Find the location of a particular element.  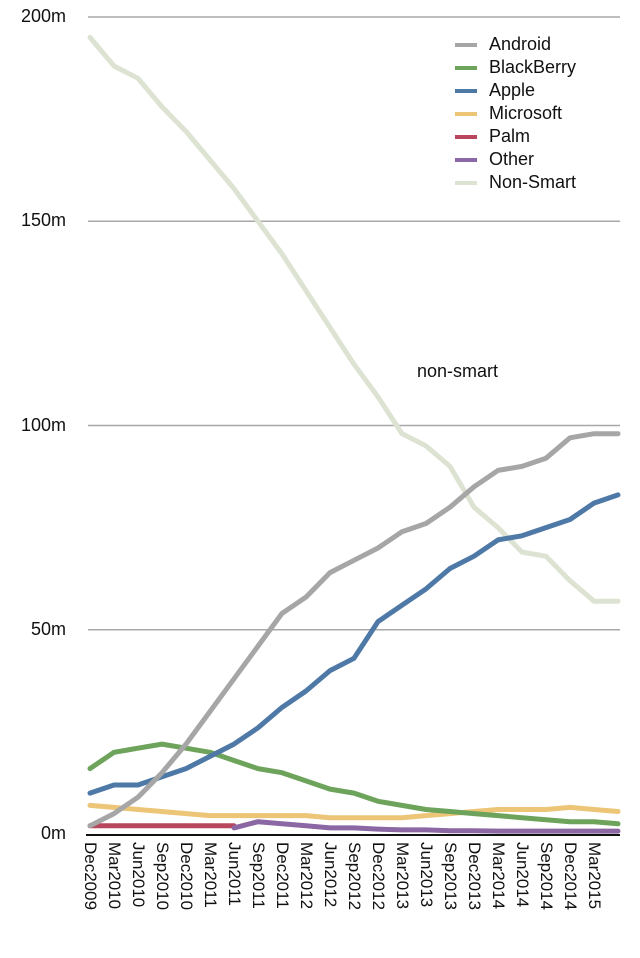

legend-item: Apple is located at coordinates (515, 90).